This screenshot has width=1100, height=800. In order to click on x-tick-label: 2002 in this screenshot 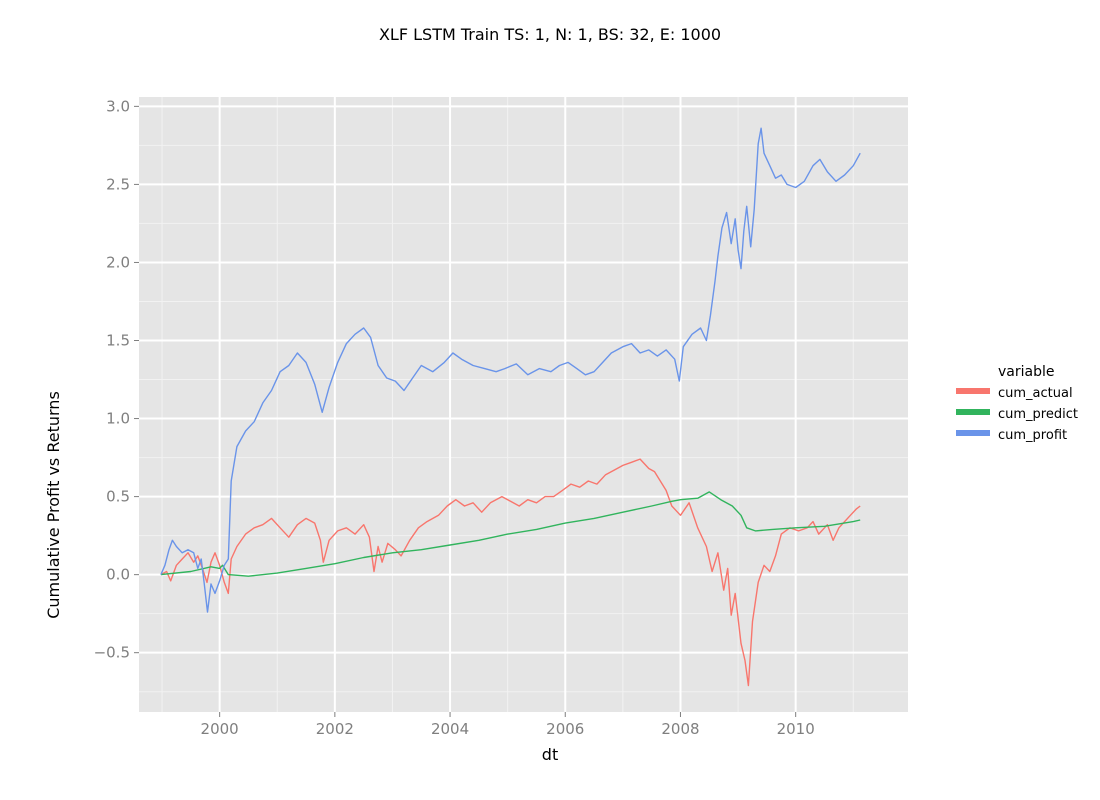, I will do `click(335, 729)`.